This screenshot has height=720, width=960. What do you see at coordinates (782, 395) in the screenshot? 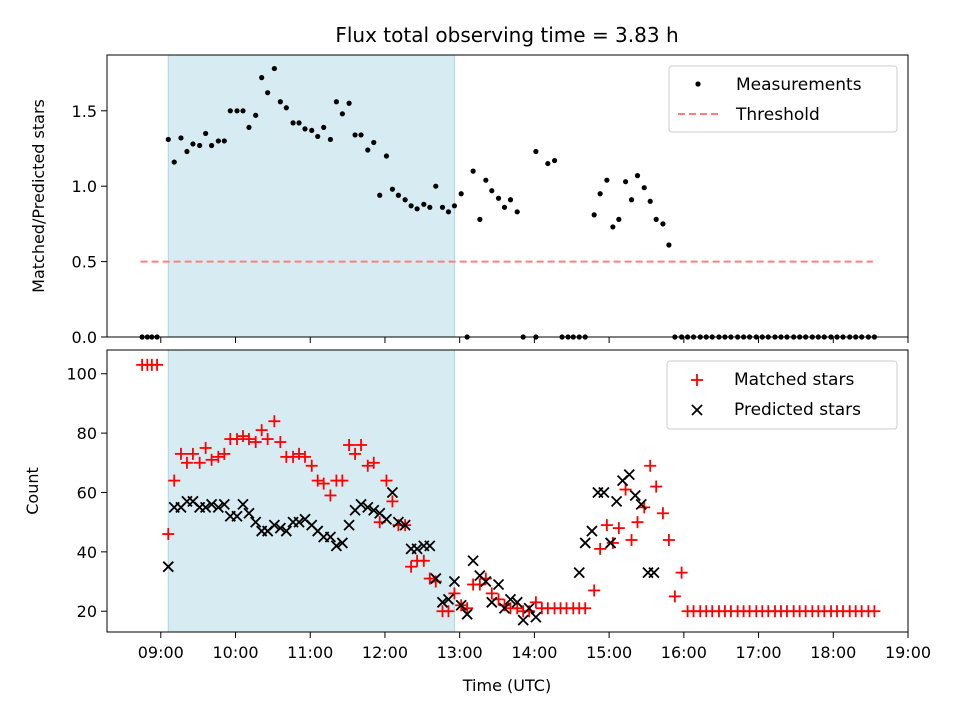
I see `bottom-legend-box` at bounding box center [782, 395].